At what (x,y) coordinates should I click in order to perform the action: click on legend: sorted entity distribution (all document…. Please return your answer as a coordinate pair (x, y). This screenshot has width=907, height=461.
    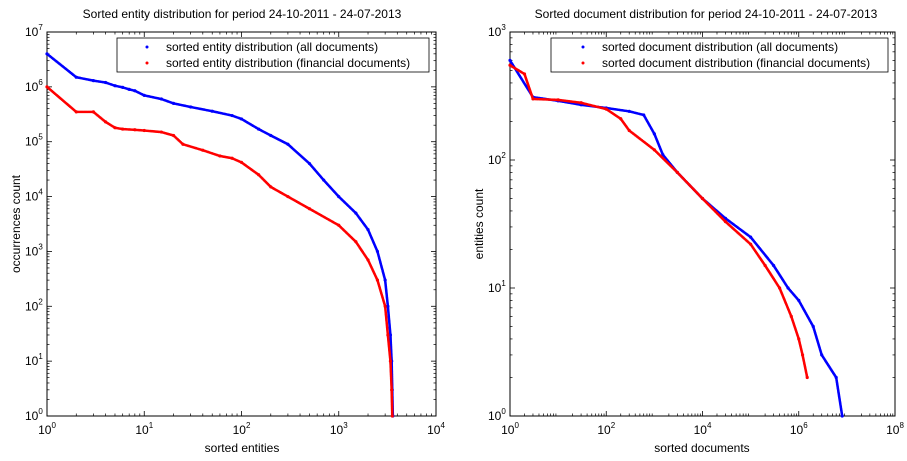
    Looking at the image, I should click on (273, 55).